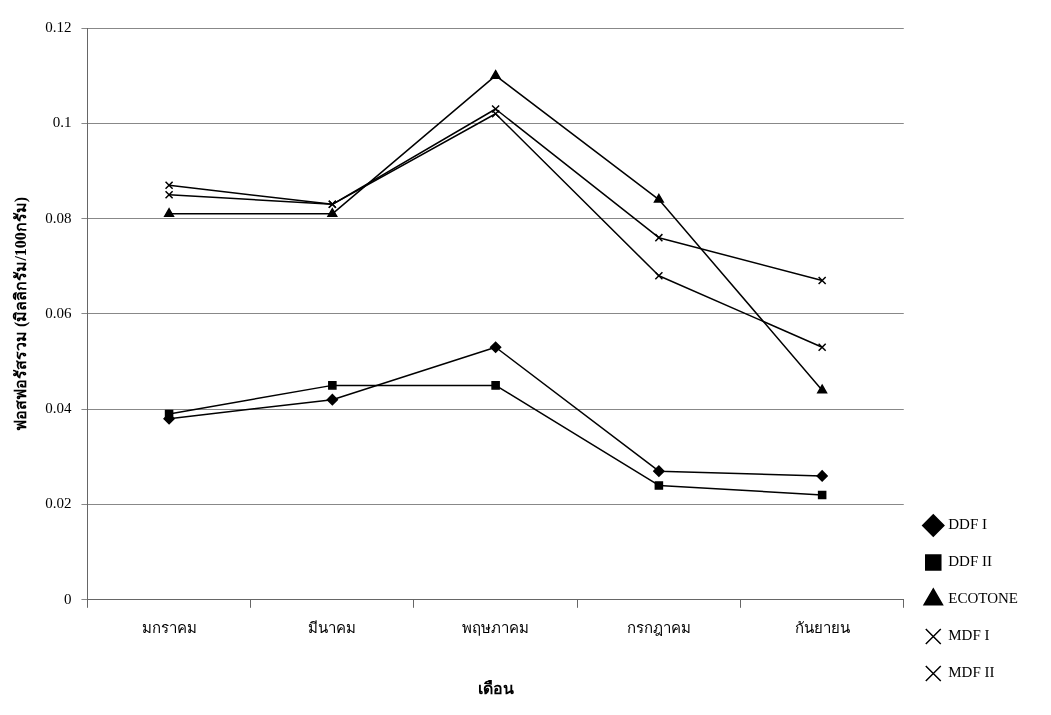  What do you see at coordinates (67, 598) in the screenshot?
I see `y-tick-label: 0` at bounding box center [67, 598].